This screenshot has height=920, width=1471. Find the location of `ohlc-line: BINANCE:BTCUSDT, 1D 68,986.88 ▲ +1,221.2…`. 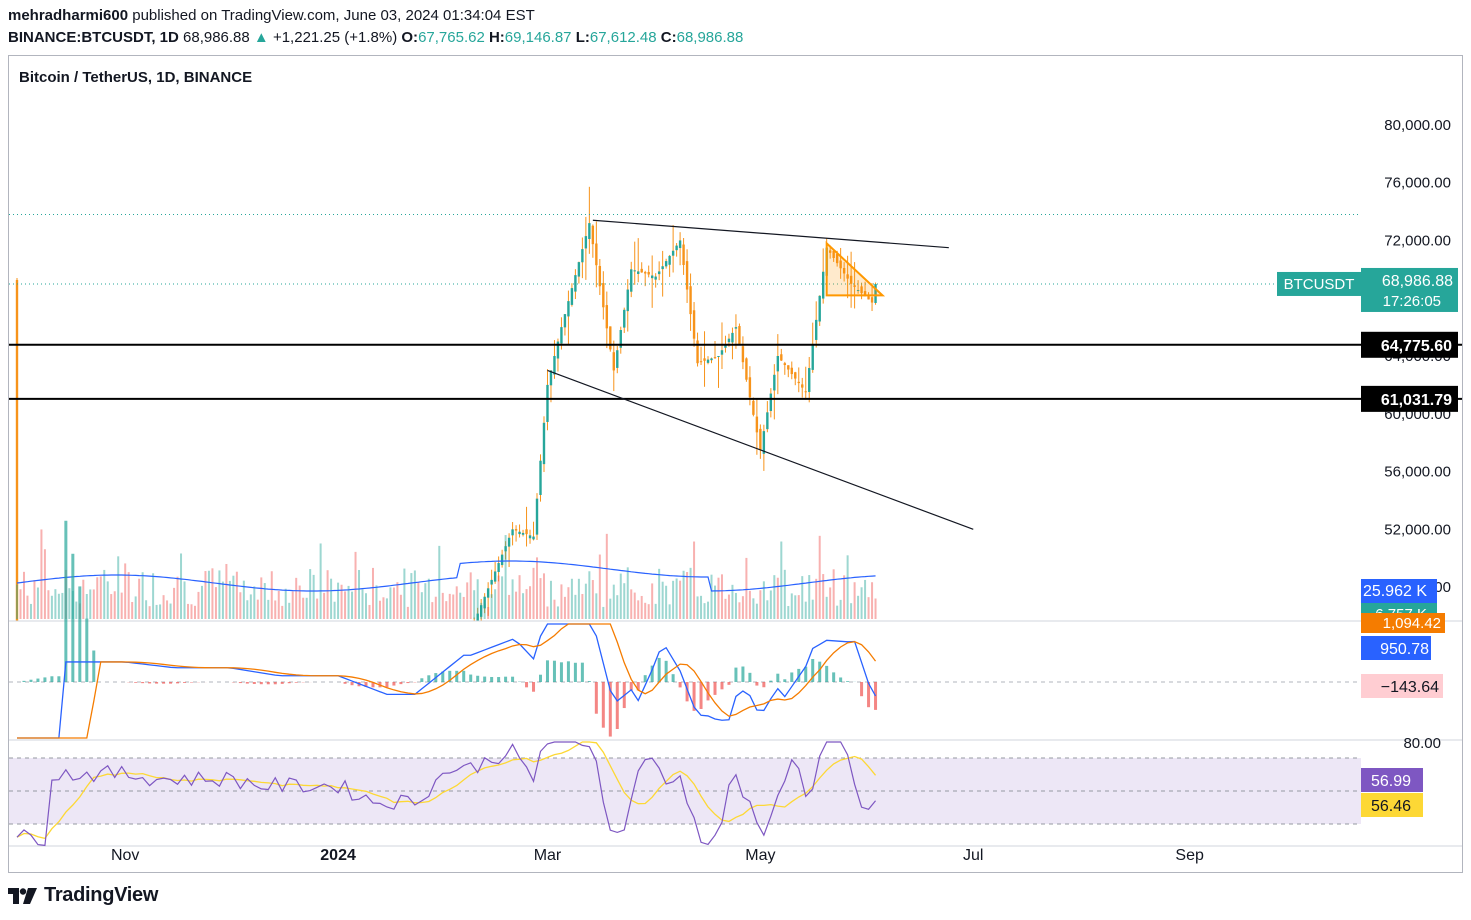

ohlc-line: BINANCE:BTCUSDT, 1D 68,986.88 ▲ +1,221.2… is located at coordinates (375, 37).